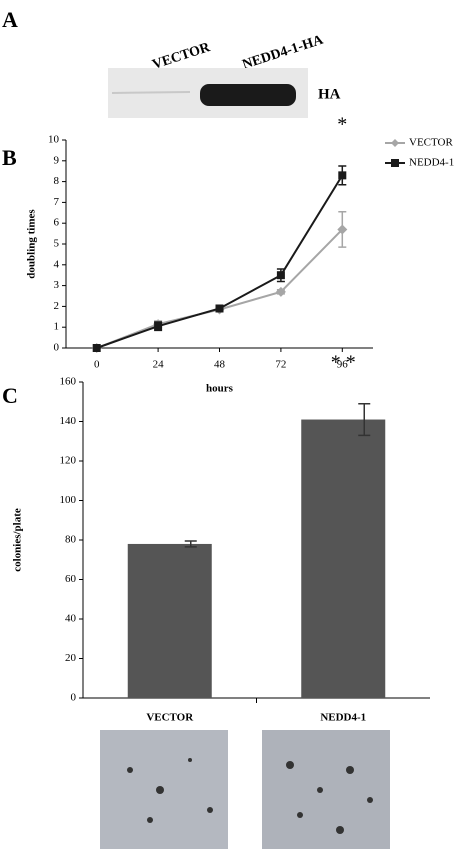 The width and height of the screenshot is (475, 849). Describe the element at coordinates (68, 382) in the screenshot. I see `y-tick-label: 160` at that location.